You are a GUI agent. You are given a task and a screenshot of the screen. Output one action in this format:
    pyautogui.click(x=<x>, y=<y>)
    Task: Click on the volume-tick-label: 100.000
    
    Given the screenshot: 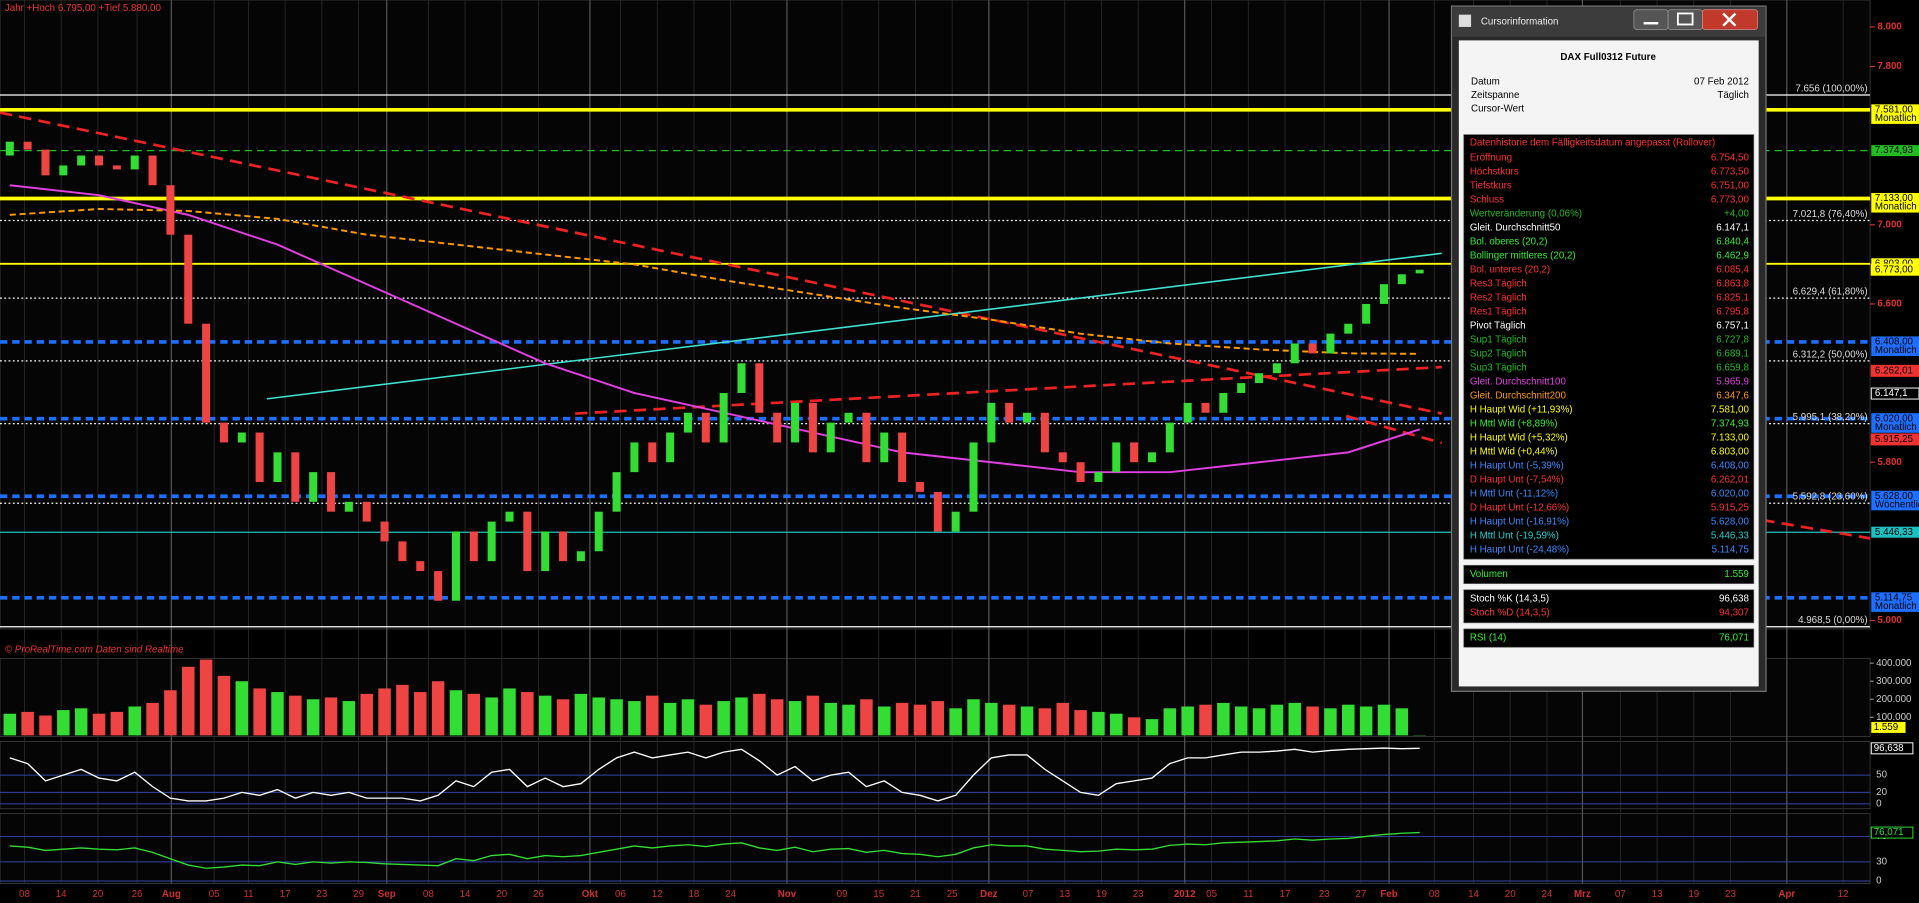 What is the action you would take?
    pyautogui.click(x=1894, y=717)
    